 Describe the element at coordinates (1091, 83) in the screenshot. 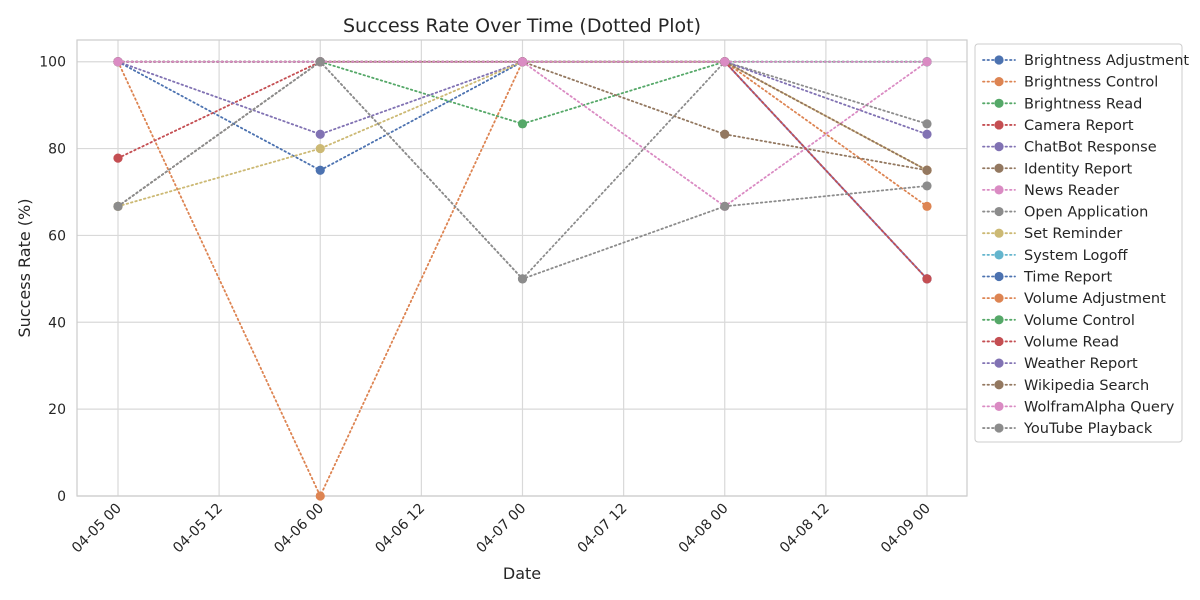

I see `legend-entry: Brightness Control` at that location.